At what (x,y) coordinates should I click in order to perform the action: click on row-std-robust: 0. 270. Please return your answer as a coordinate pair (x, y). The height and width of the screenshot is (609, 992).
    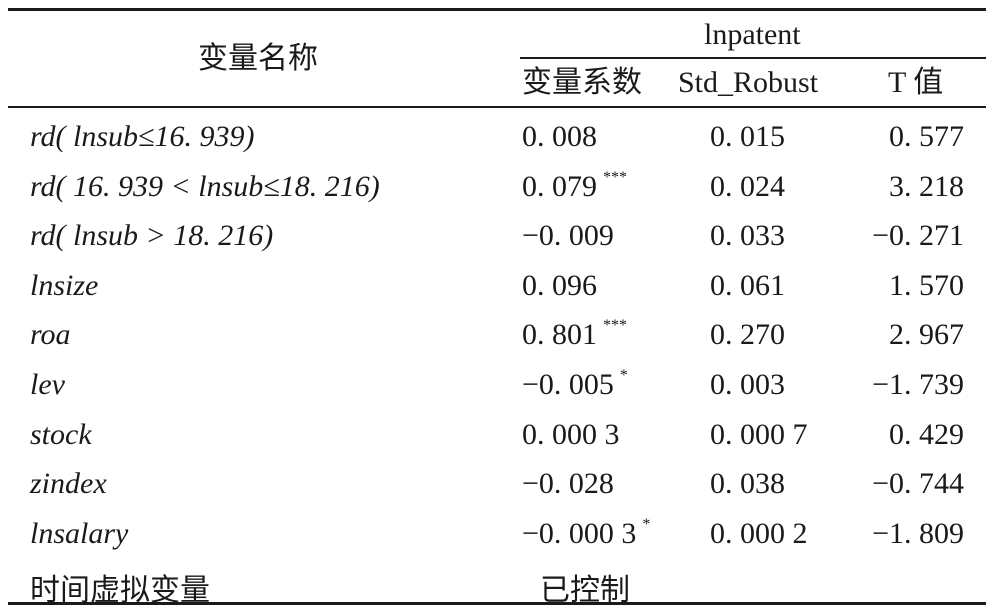
    Looking at the image, I should click on (747, 335).